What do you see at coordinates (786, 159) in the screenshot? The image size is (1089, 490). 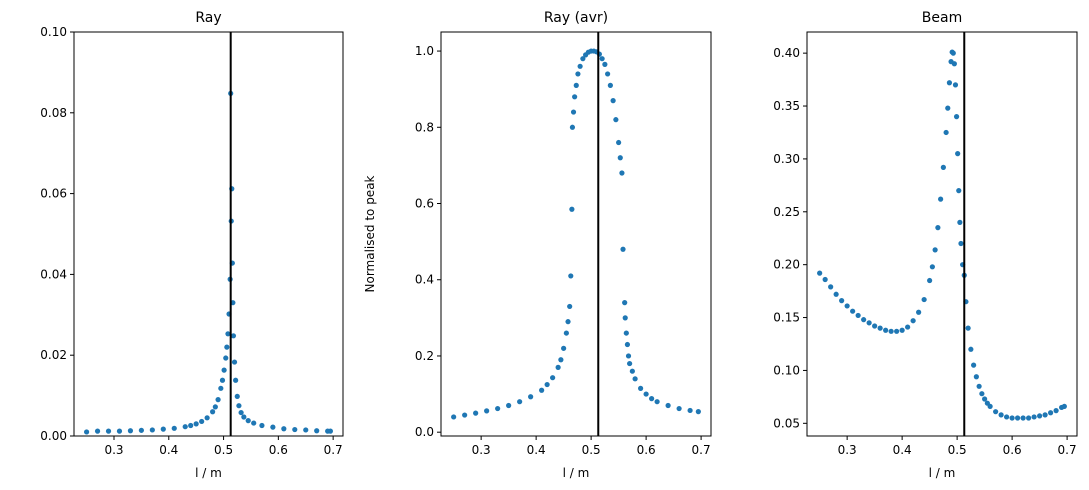 I see `y-tick-label: 0.30` at bounding box center [786, 159].